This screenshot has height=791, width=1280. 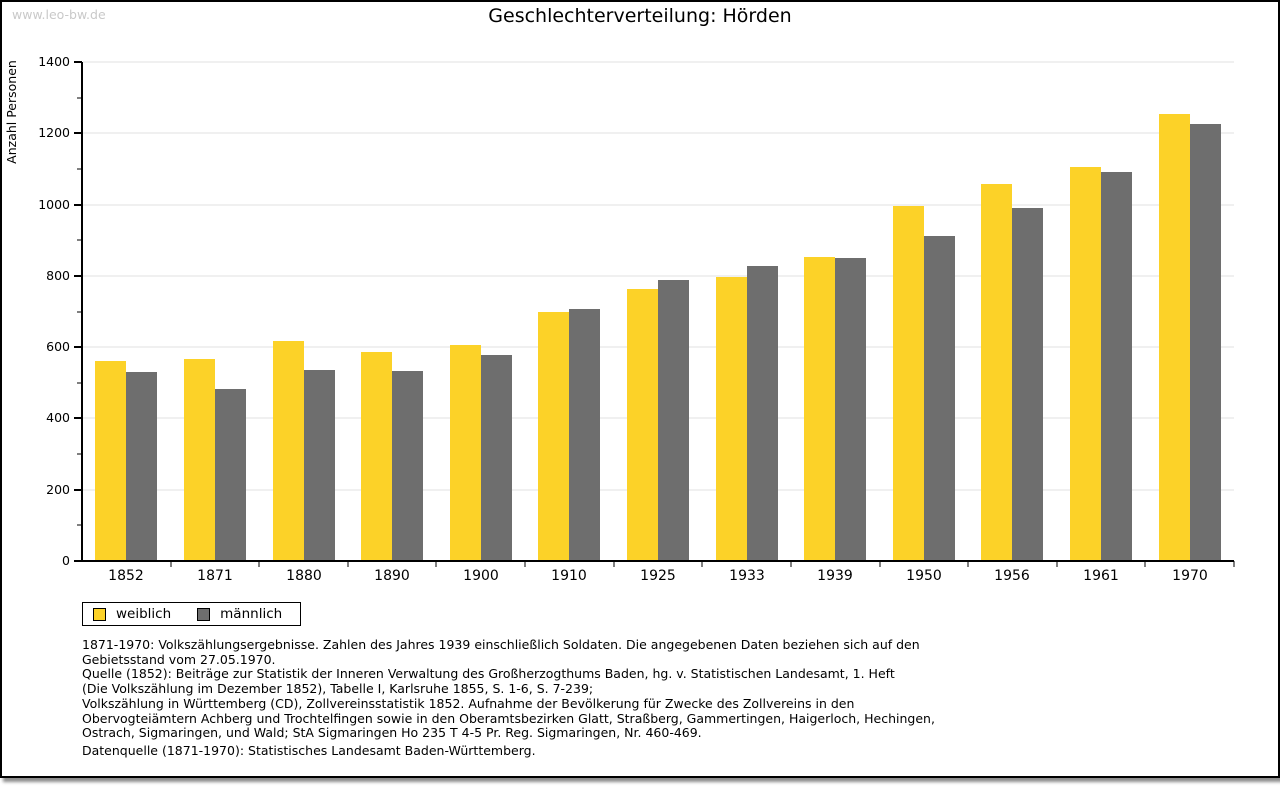 I want to click on y-axis-title: Anzahl Personen, so click(x=11, y=112).